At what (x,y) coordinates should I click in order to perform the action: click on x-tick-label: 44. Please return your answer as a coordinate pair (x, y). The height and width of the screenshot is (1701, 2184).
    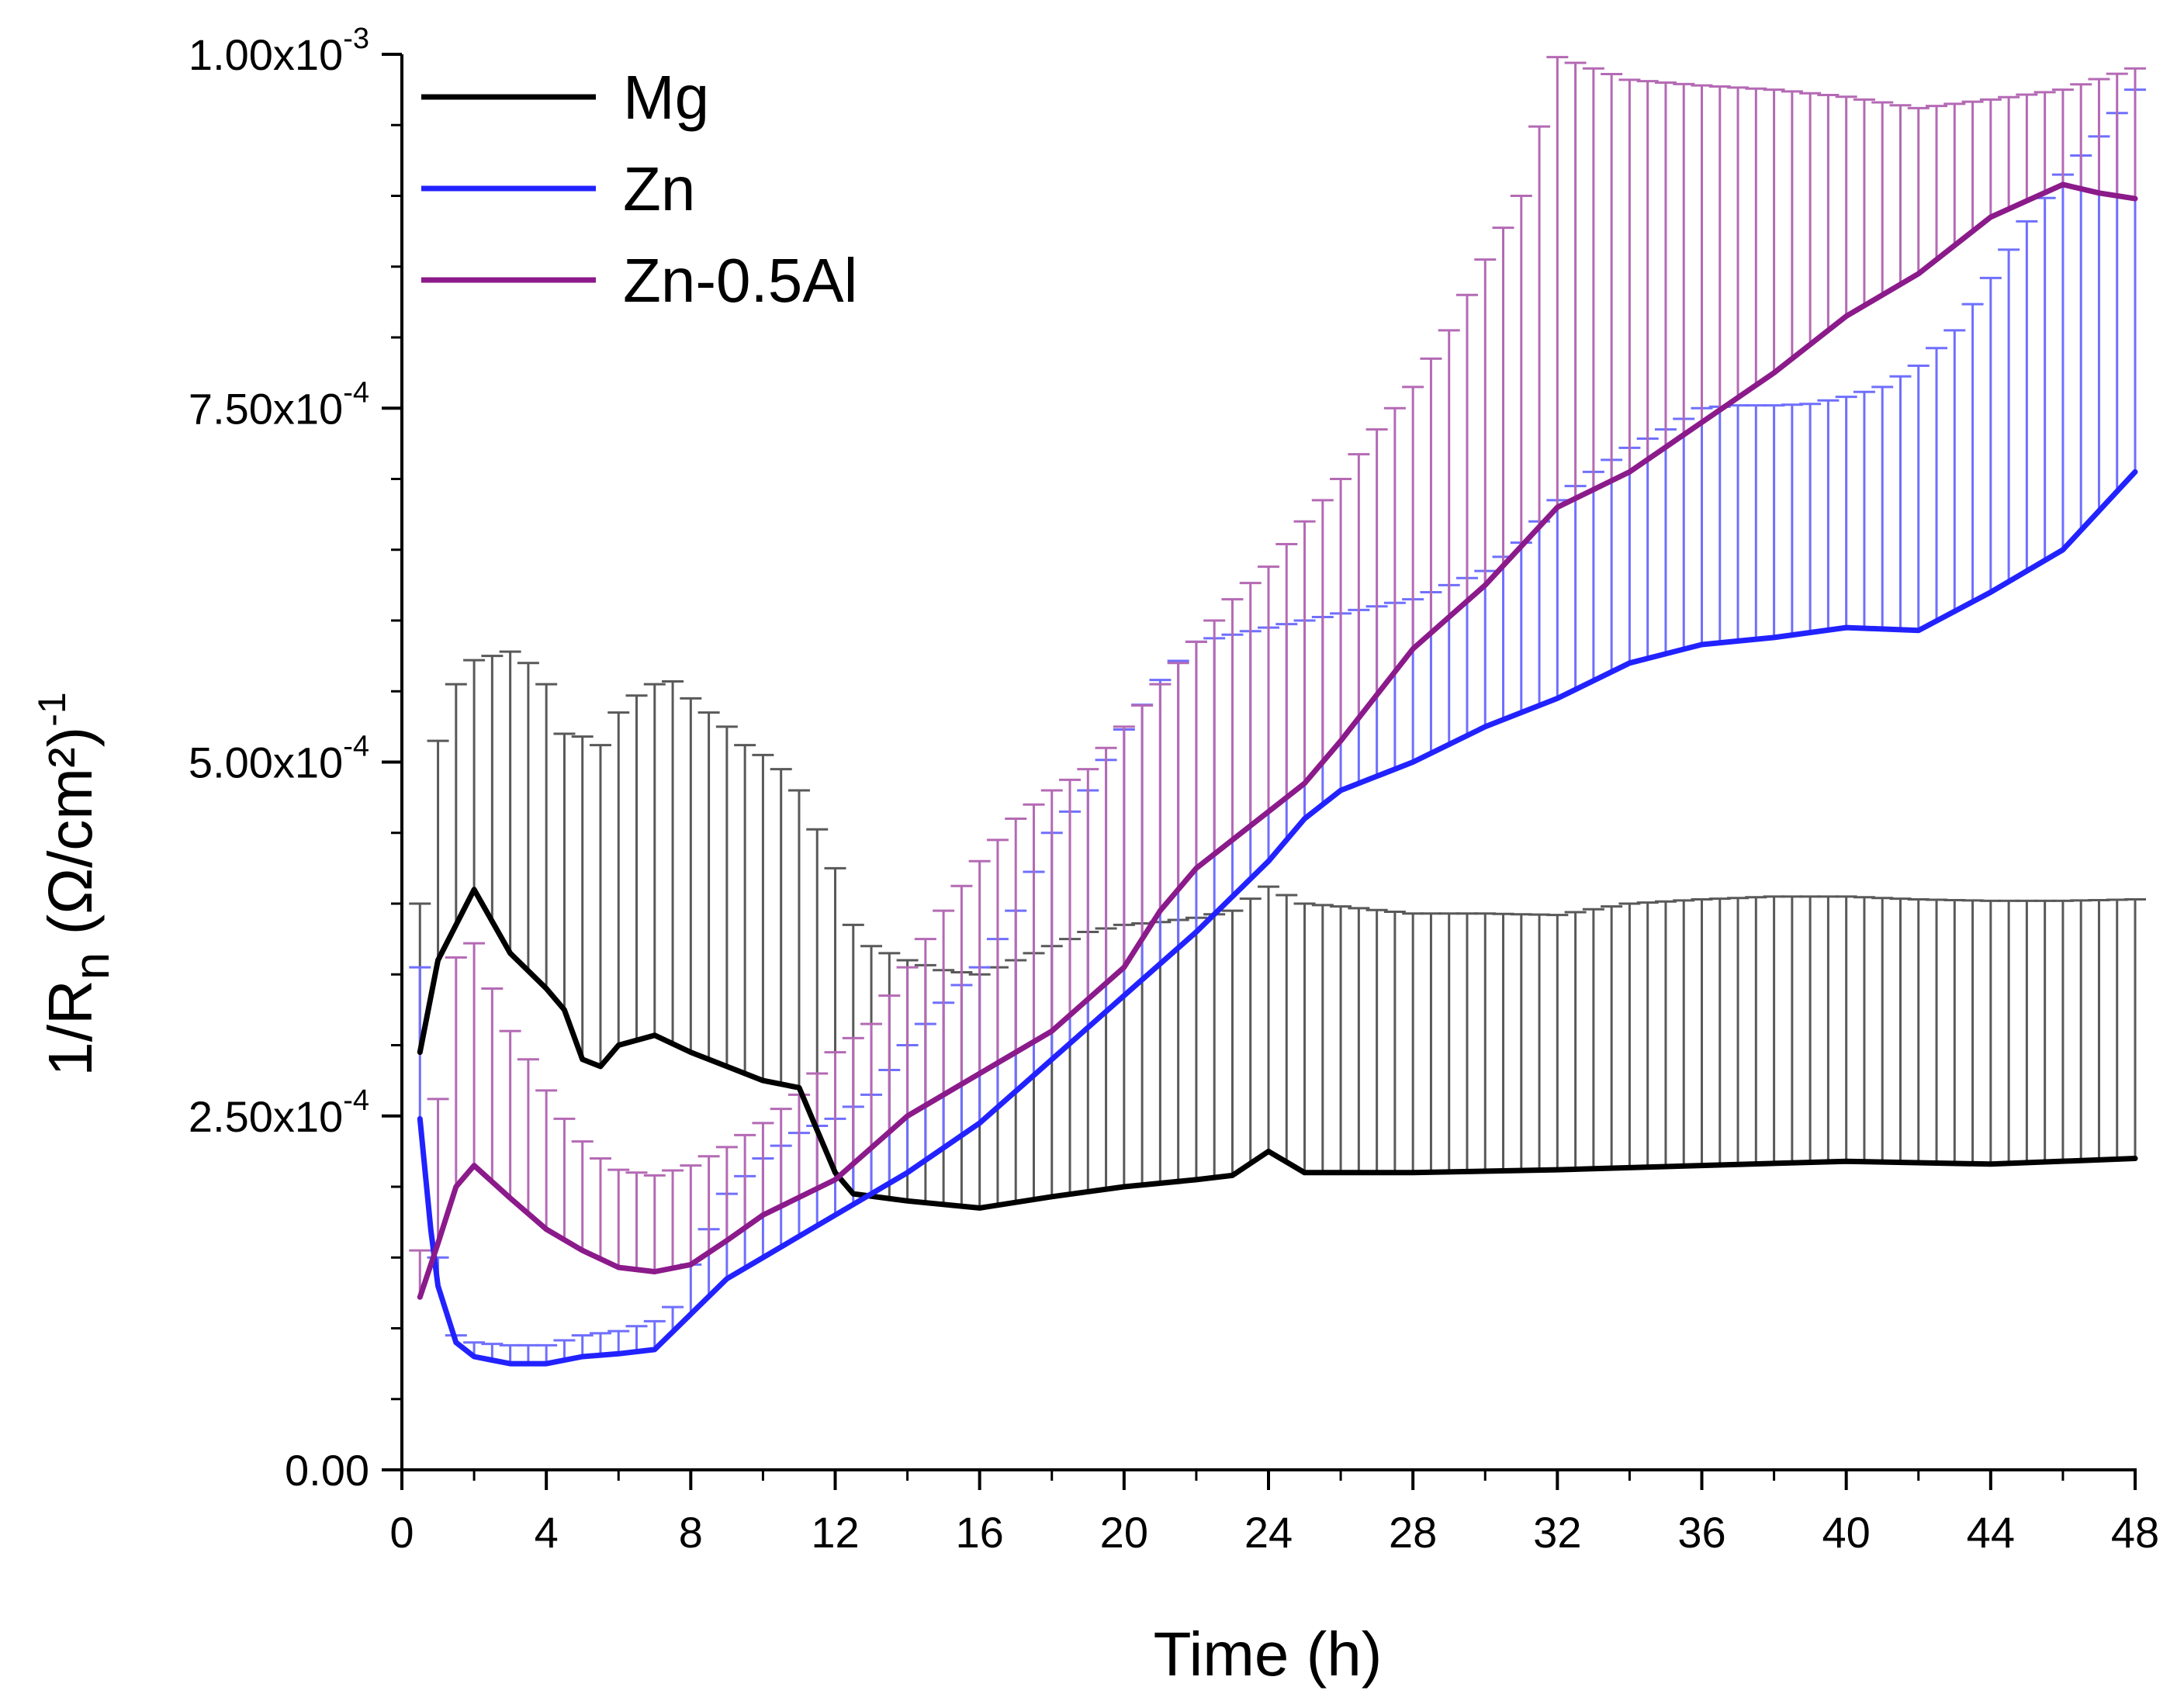
    Looking at the image, I should click on (1991, 1532).